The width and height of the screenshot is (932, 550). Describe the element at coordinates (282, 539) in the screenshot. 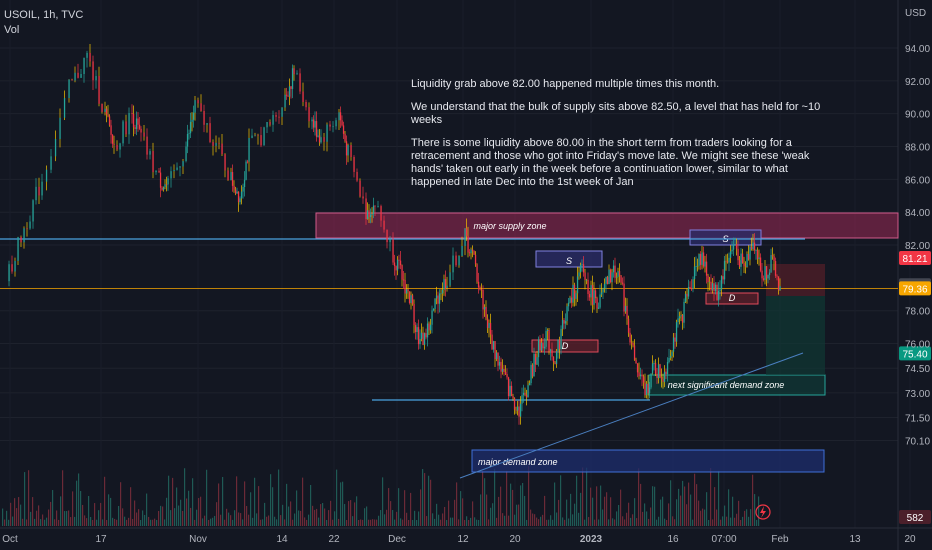

I see `time-tick-label: 14` at that location.